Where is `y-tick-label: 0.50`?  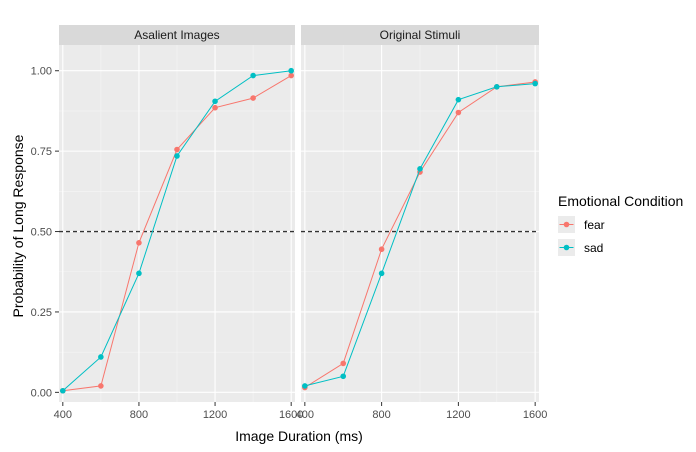
y-tick-label: 0.50 is located at coordinates (41, 233).